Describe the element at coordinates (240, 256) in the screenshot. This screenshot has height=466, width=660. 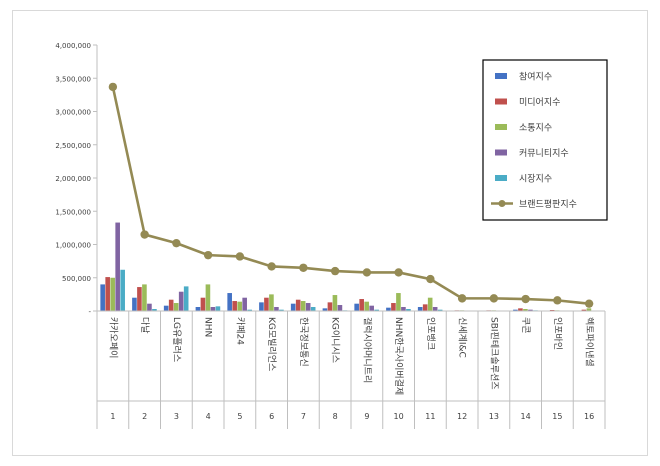
I see `point-브랜드평판지수-5` at that location.